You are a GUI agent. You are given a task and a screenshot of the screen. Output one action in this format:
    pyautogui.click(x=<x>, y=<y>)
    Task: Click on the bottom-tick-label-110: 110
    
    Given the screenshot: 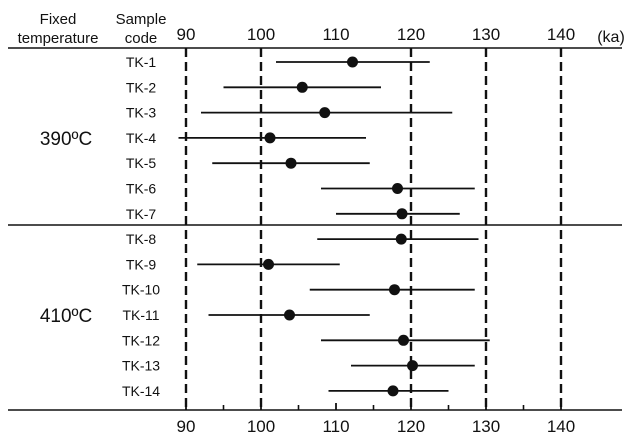 What is the action you would take?
    pyautogui.click(x=335, y=426)
    